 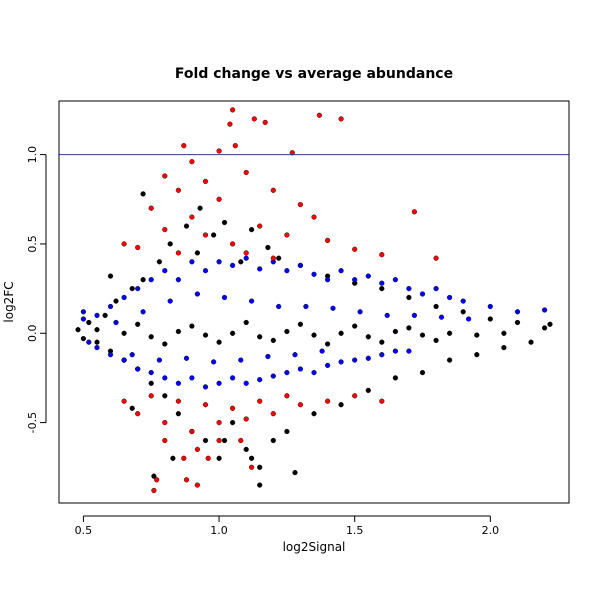 I want to click on chart-title: Fold change vs average abundance, so click(x=314, y=74).